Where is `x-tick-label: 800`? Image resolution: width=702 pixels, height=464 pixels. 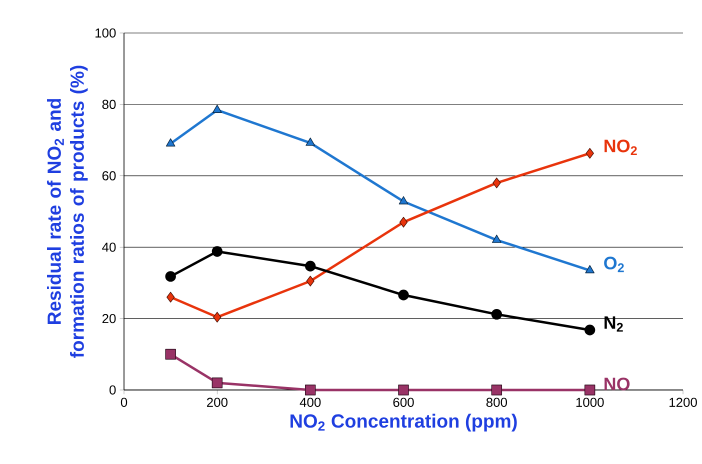
x-tick-label: 800 is located at coordinates (497, 402).